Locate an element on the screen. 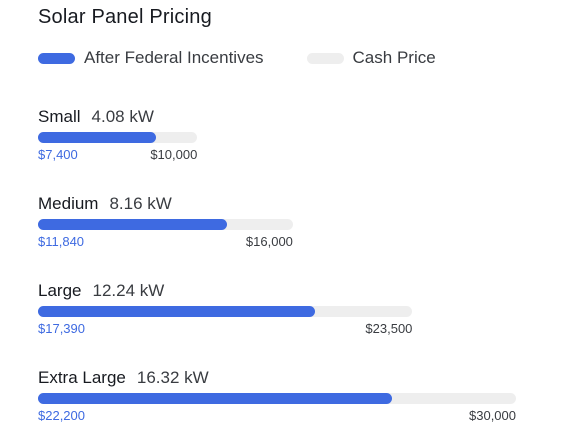  incentive-price-label: $11,840 is located at coordinates (61, 241).